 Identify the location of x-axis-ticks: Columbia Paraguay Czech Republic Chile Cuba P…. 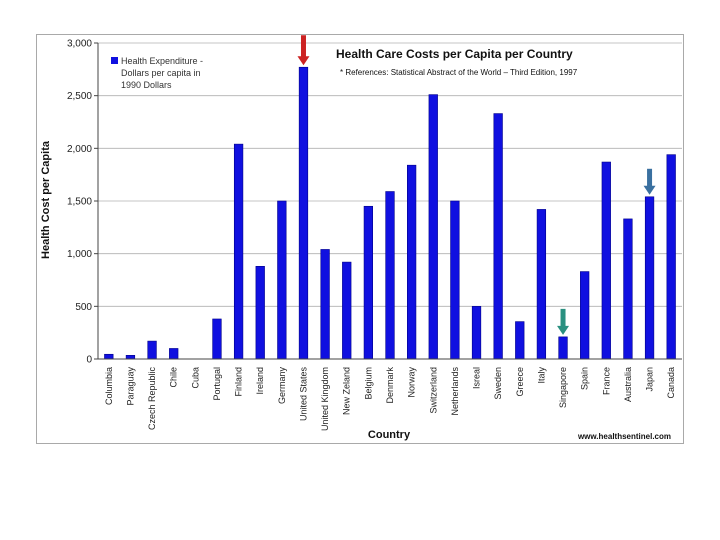
(390, 399).